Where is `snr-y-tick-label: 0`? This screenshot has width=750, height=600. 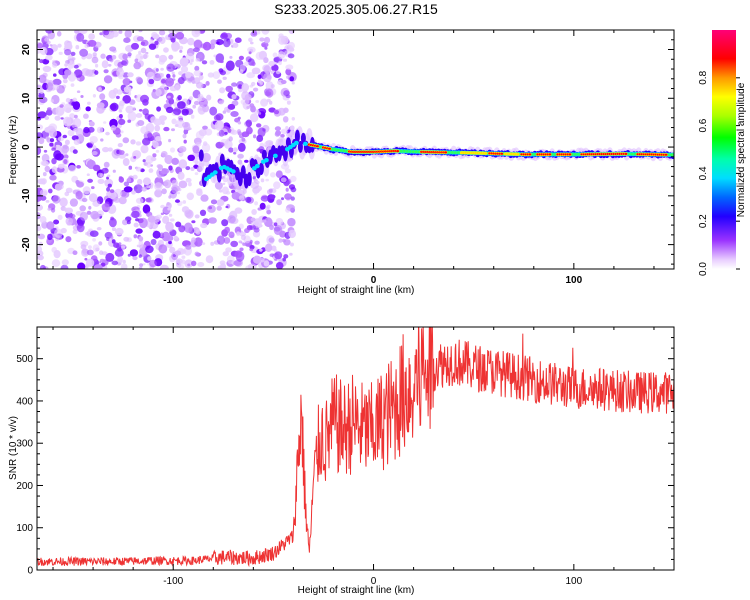
snr-y-tick-label: 0 is located at coordinates (30, 571).